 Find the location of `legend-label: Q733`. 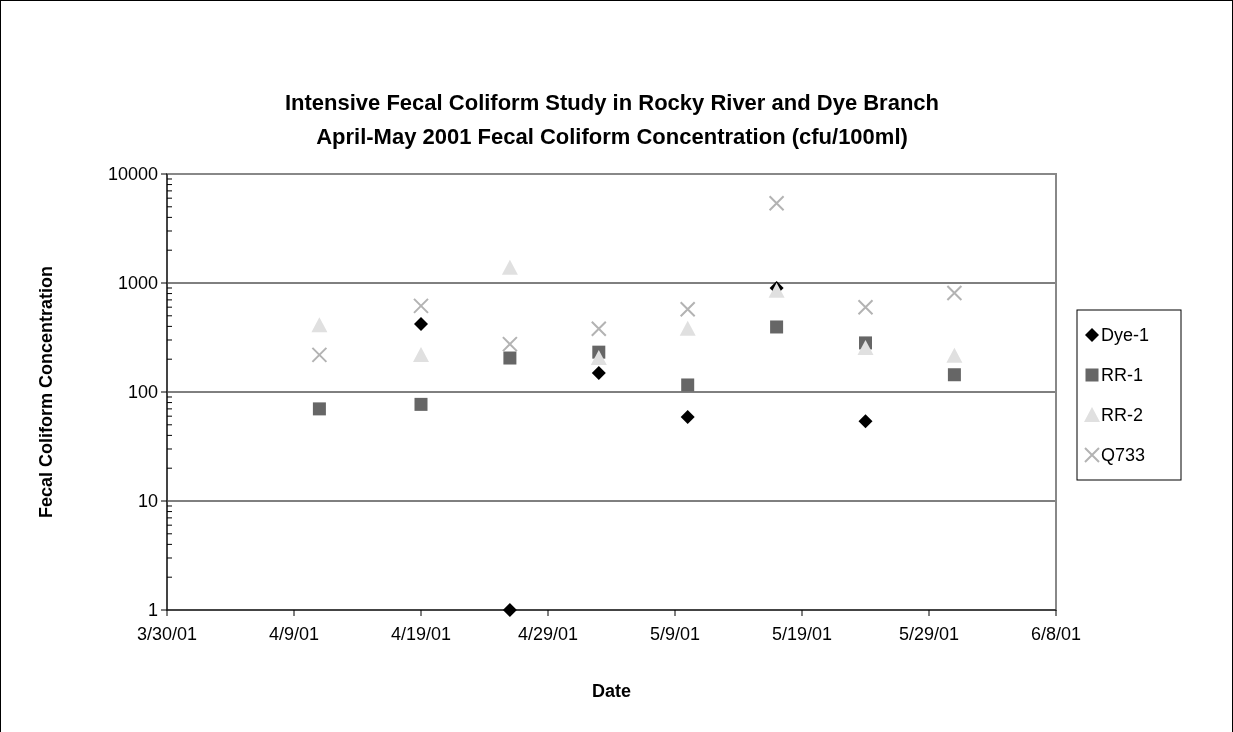

legend-label: Q733 is located at coordinates (1123, 455).